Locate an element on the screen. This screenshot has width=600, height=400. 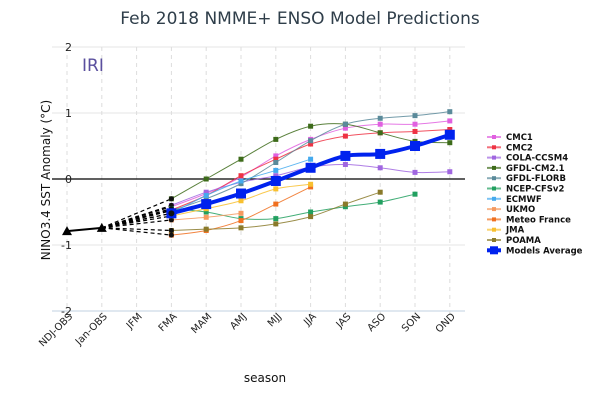
x-tick-label: NDJ-OBS is located at coordinates (56, 330).